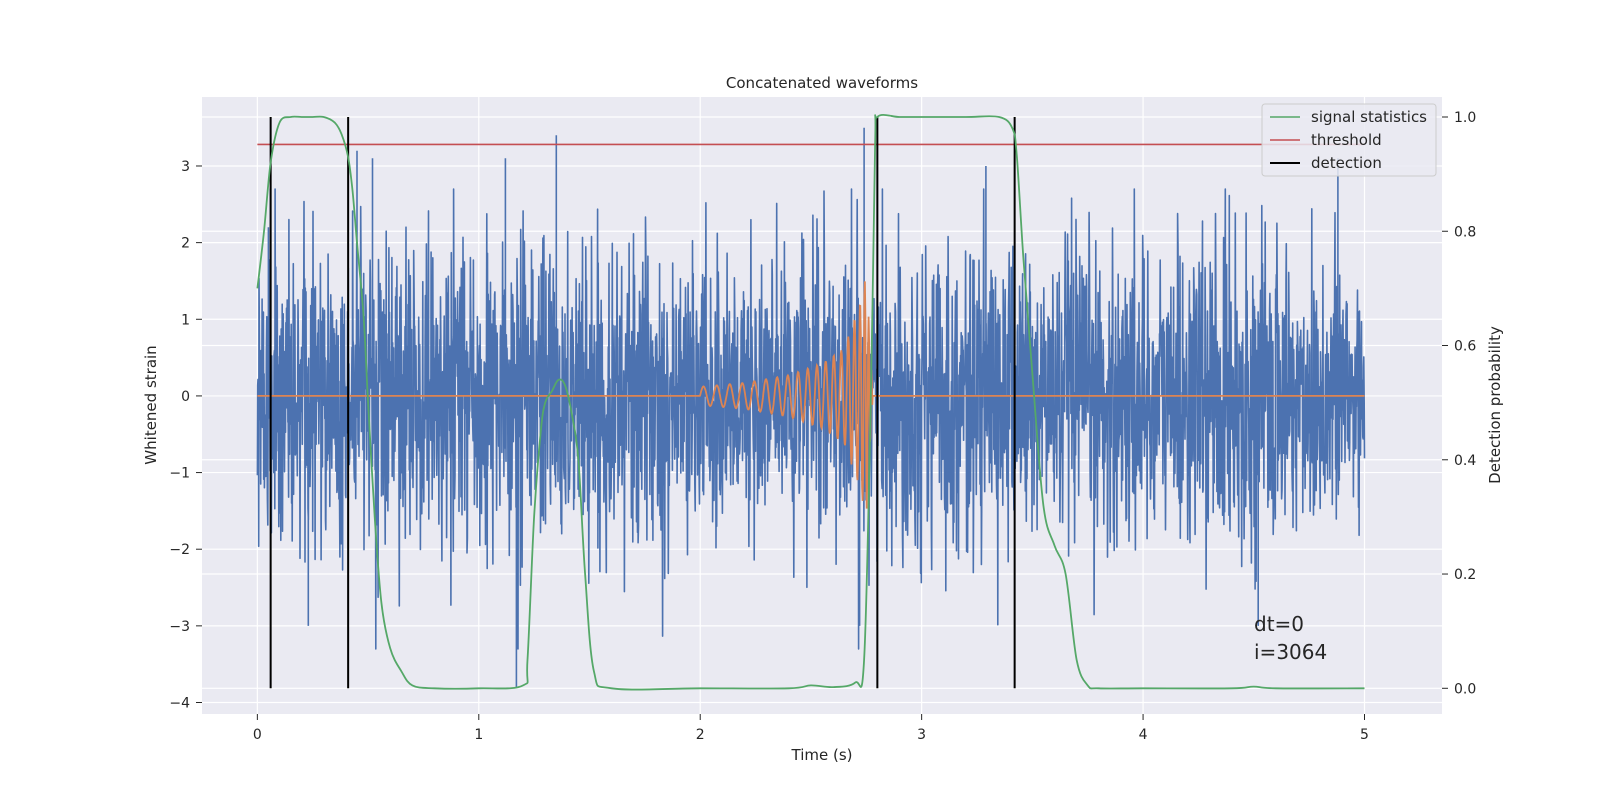 This screenshot has height=800, width=1600. Describe the element at coordinates (478, 735) in the screenshot. I see `x-tick-label: 1` at that location.